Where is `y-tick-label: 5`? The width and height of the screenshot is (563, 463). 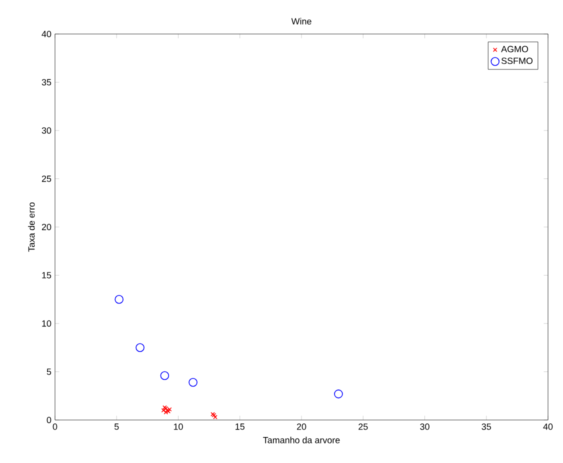
y-tick-label: 5 is located at coordinates (49, 371).